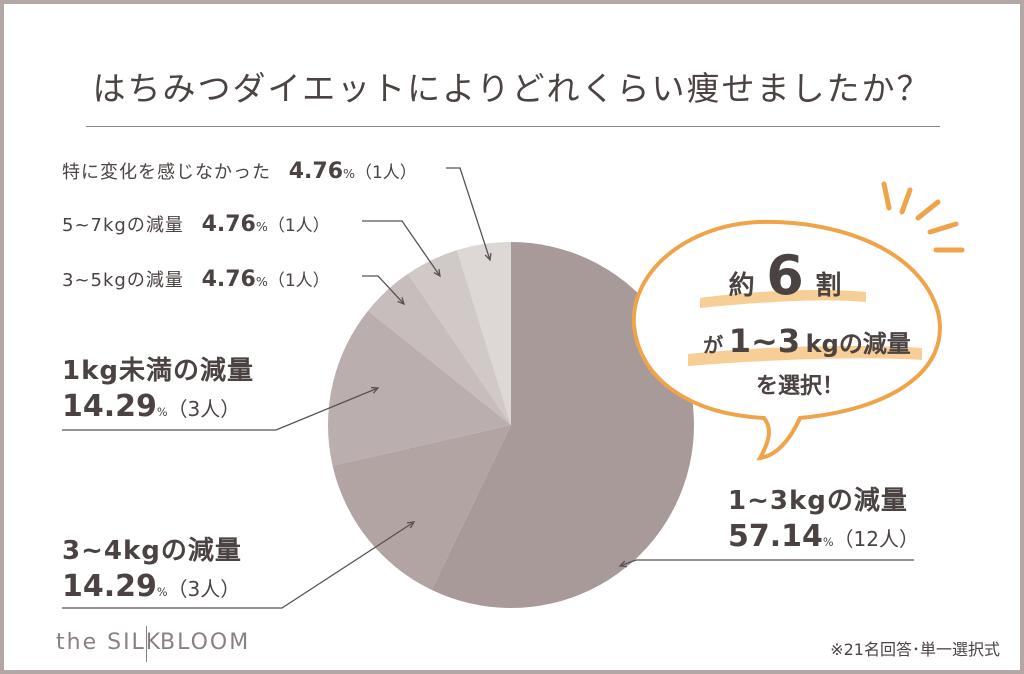 This screenshot has width=1024, height=674. Describe the element at coordinates (858, 344) in the screenshot. I see `callout-line2-suffix: kgの減量` at that location.